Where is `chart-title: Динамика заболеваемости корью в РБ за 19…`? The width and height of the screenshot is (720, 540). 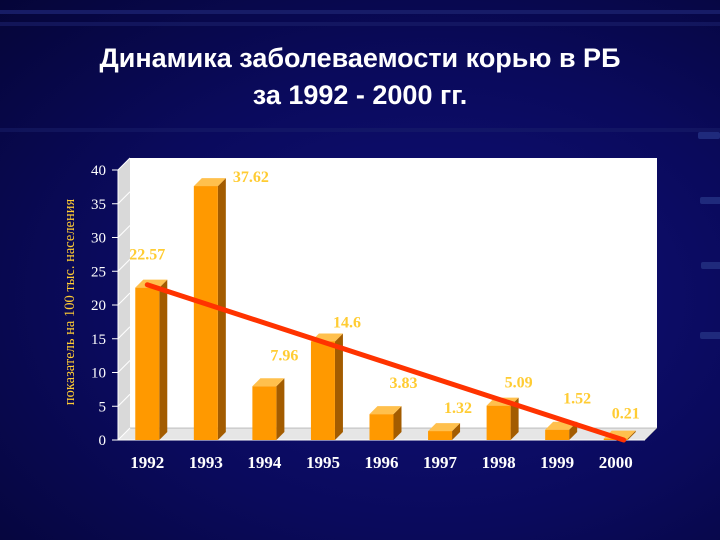
chart-title: Динамика заболеваемости корью в РБ за 19… is located at coordinates (360, 77).